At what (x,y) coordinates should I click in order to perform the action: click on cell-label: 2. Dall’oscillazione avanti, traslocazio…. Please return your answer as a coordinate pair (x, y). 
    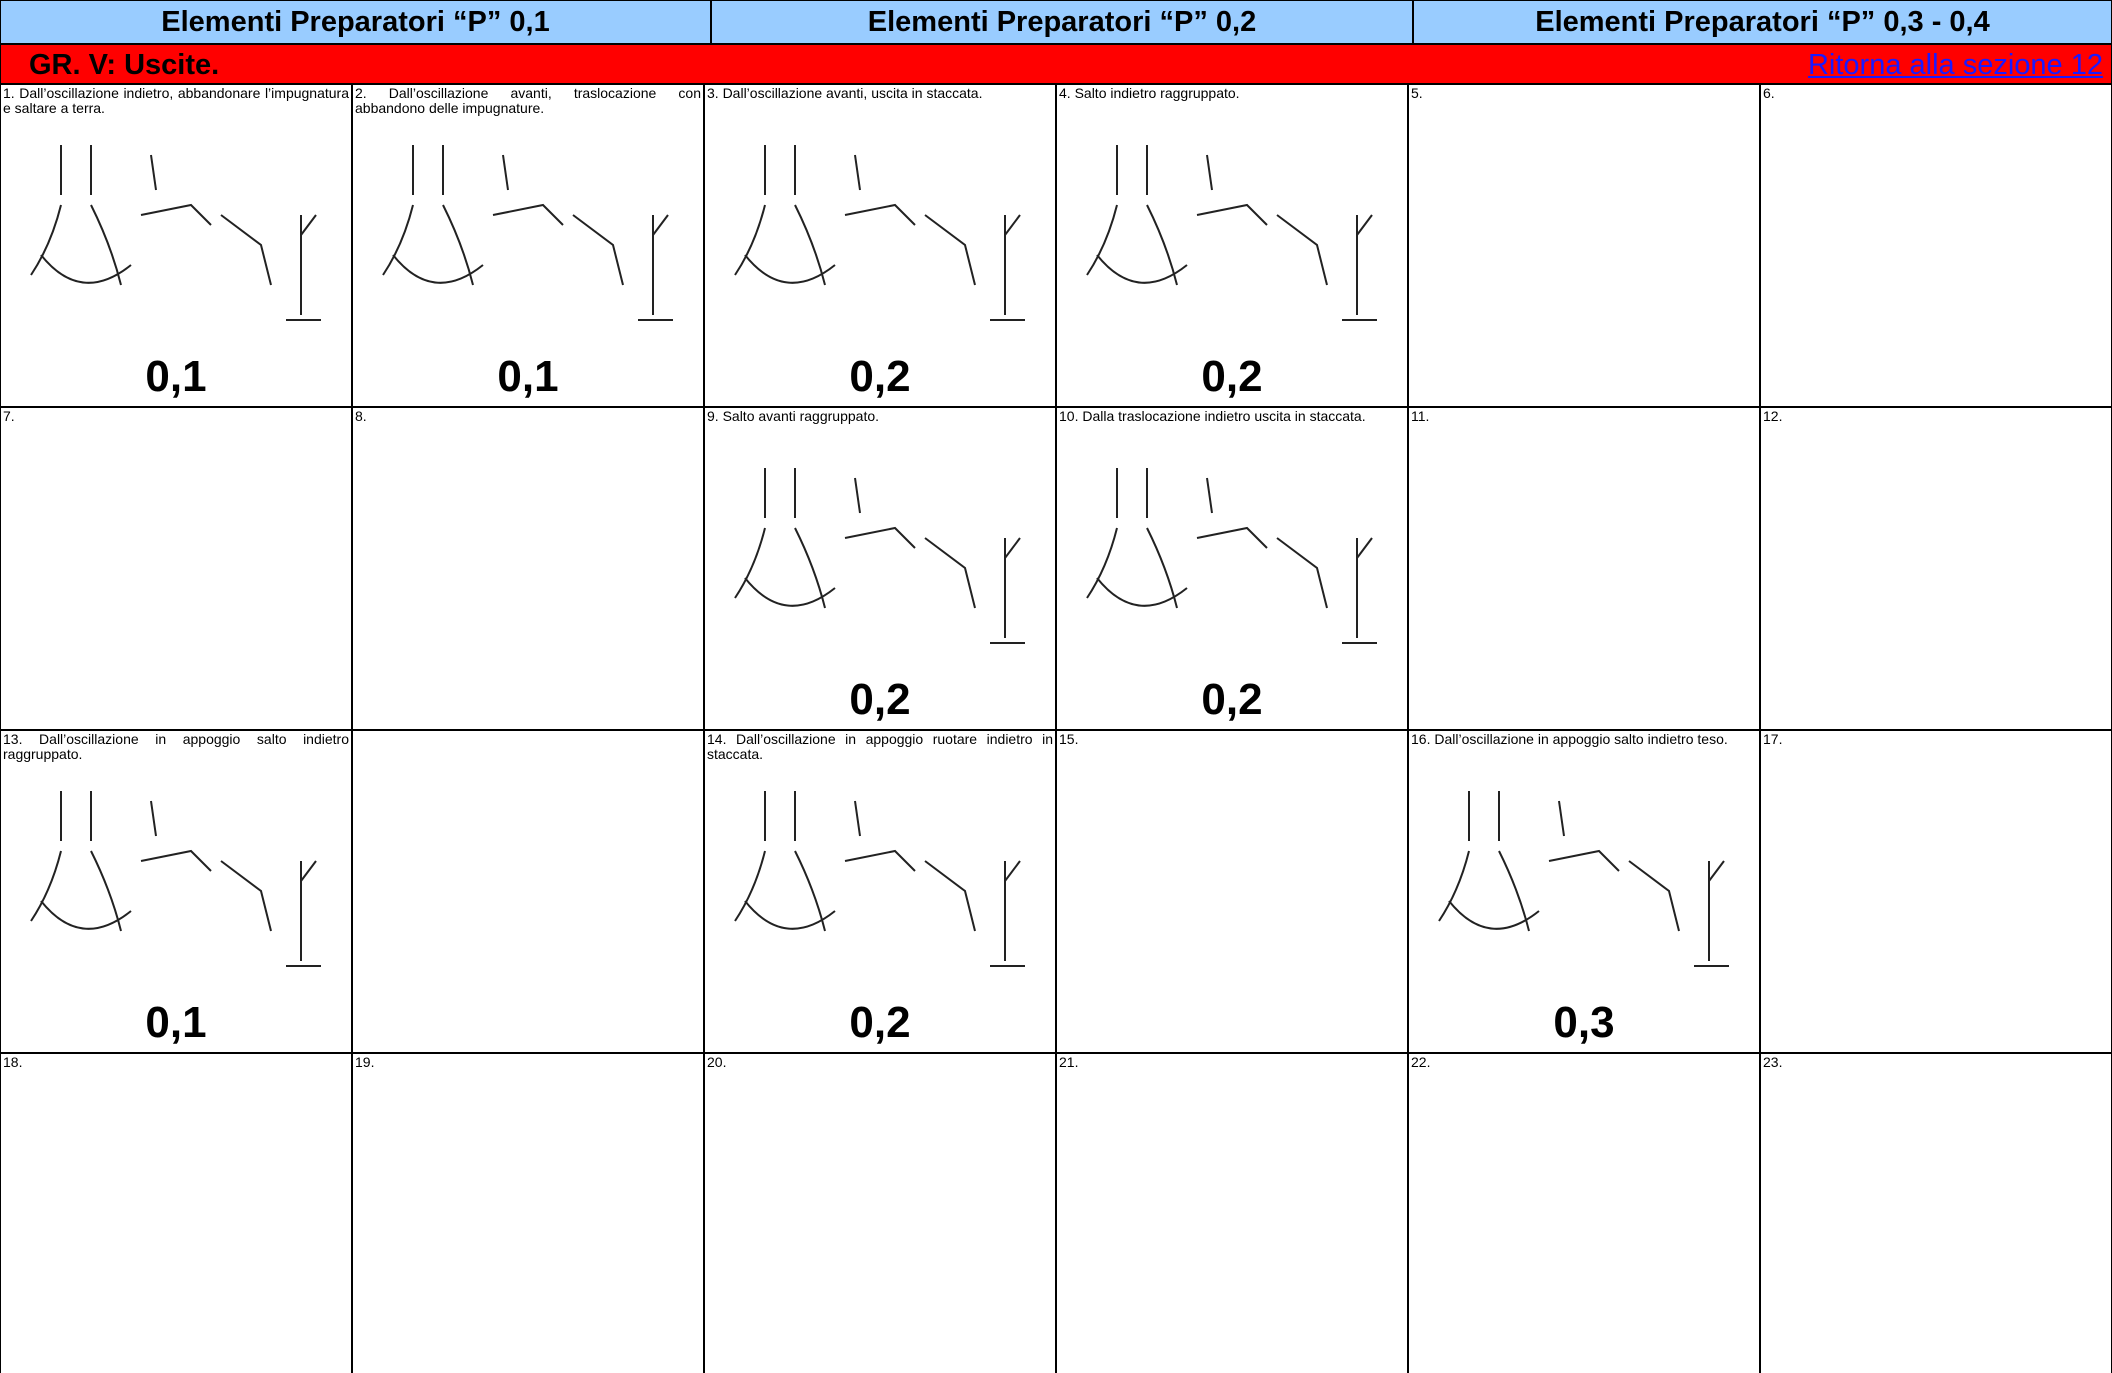
    Looking at the image, I should click on (528, 100).